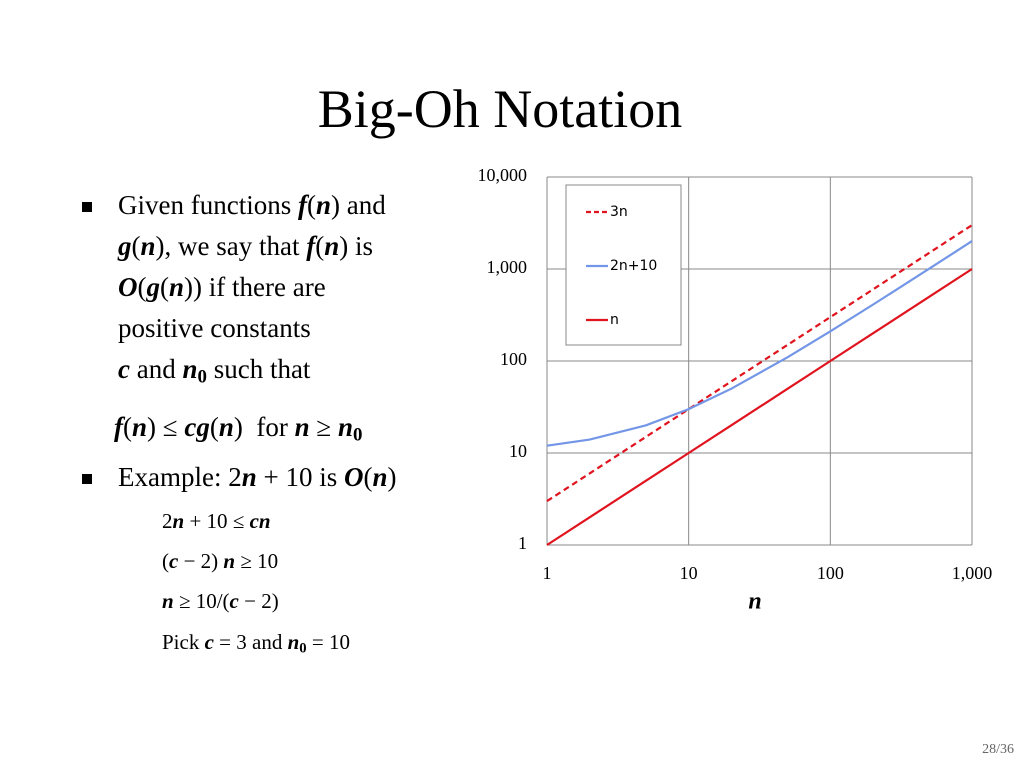 This screenshot has width=1024, height=768. What do you see at coordinates (255, 287) in the screenshot?
I see `text-run: )) if there are` at bounding box center [255, 287].